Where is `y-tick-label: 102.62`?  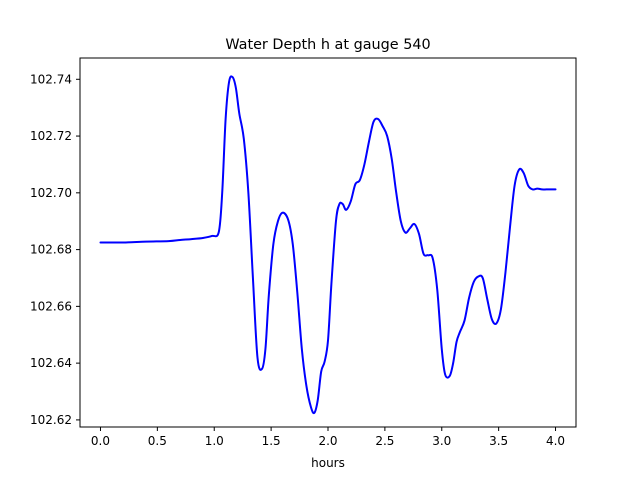
y-tick-label: 102.62 is located at coordinates (51, 420).